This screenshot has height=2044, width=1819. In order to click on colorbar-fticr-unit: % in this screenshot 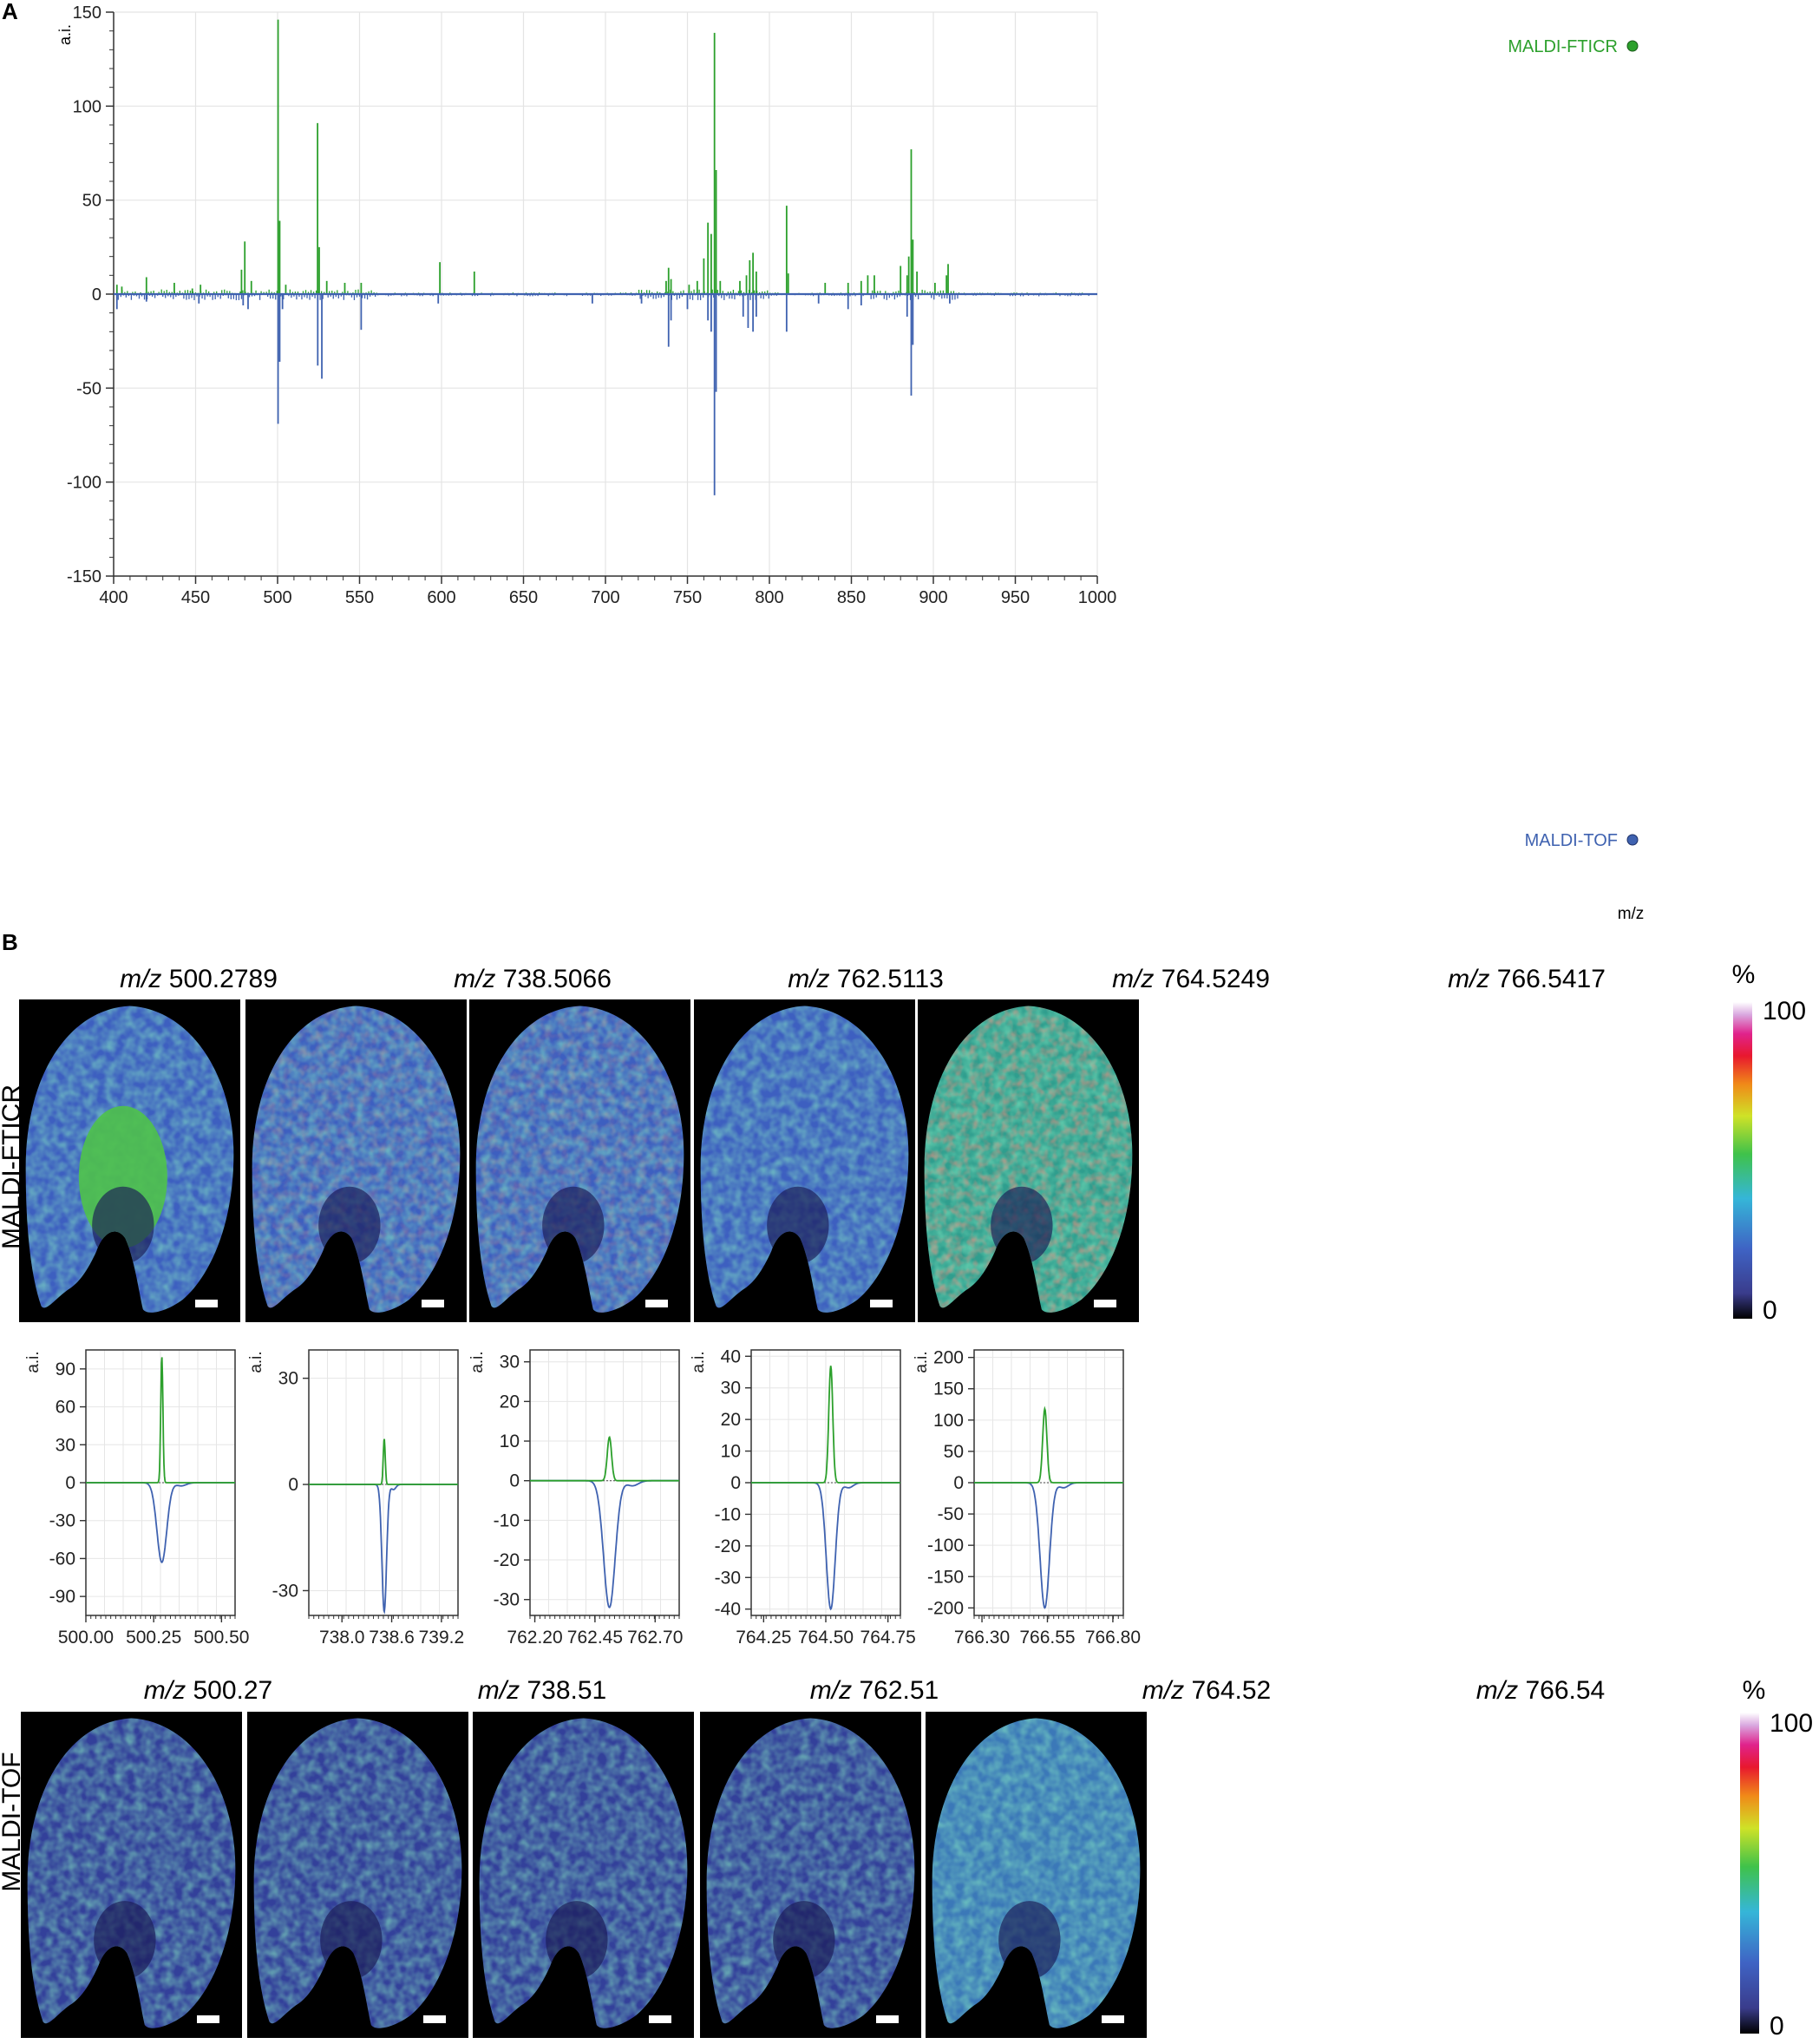, I will do `click(1744, 974)`.